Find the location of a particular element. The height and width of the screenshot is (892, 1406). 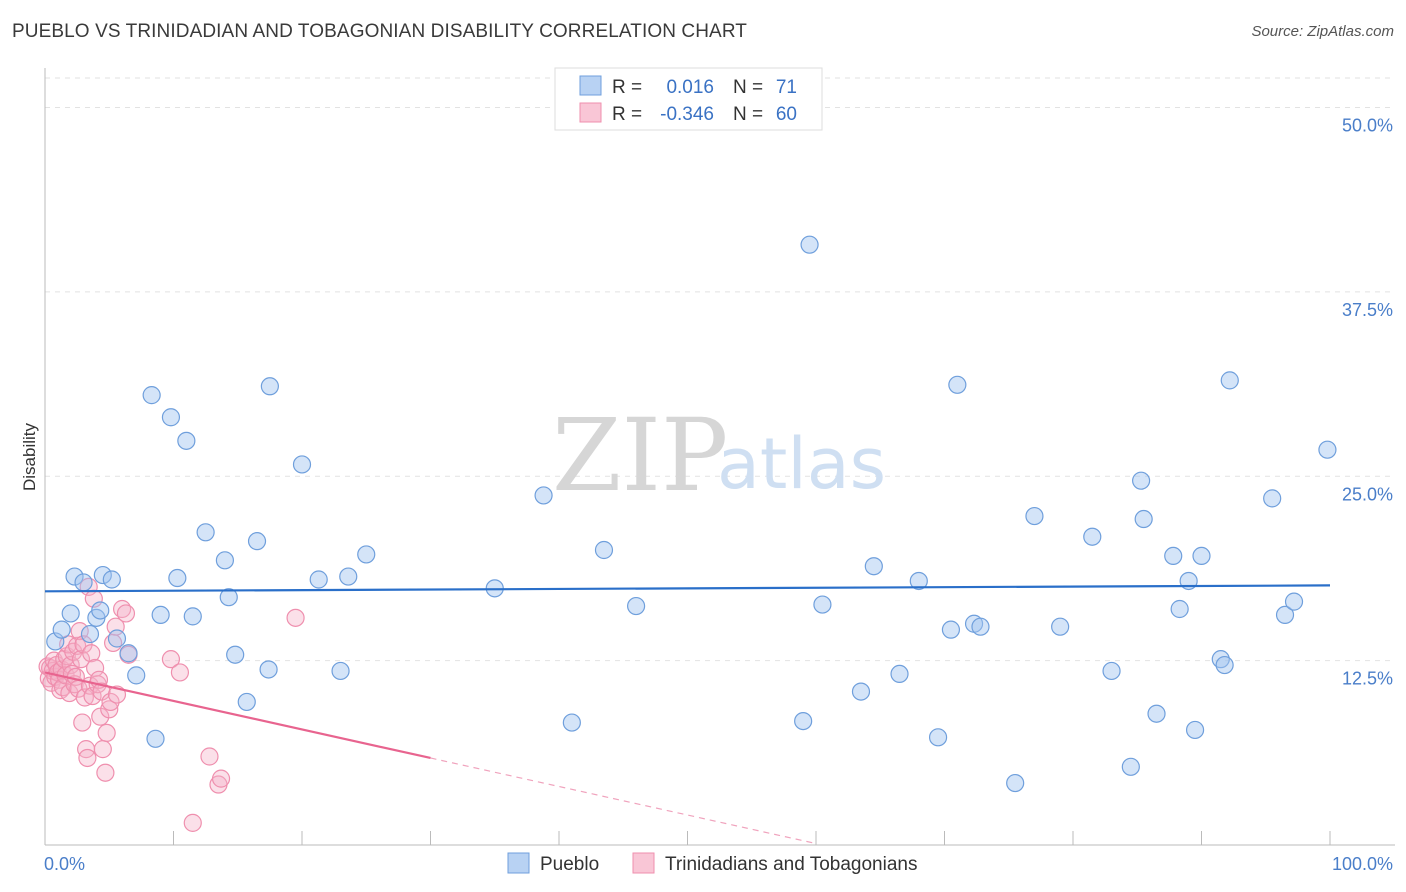

trini-n-value: 60 is located at coordinates (786, 114).